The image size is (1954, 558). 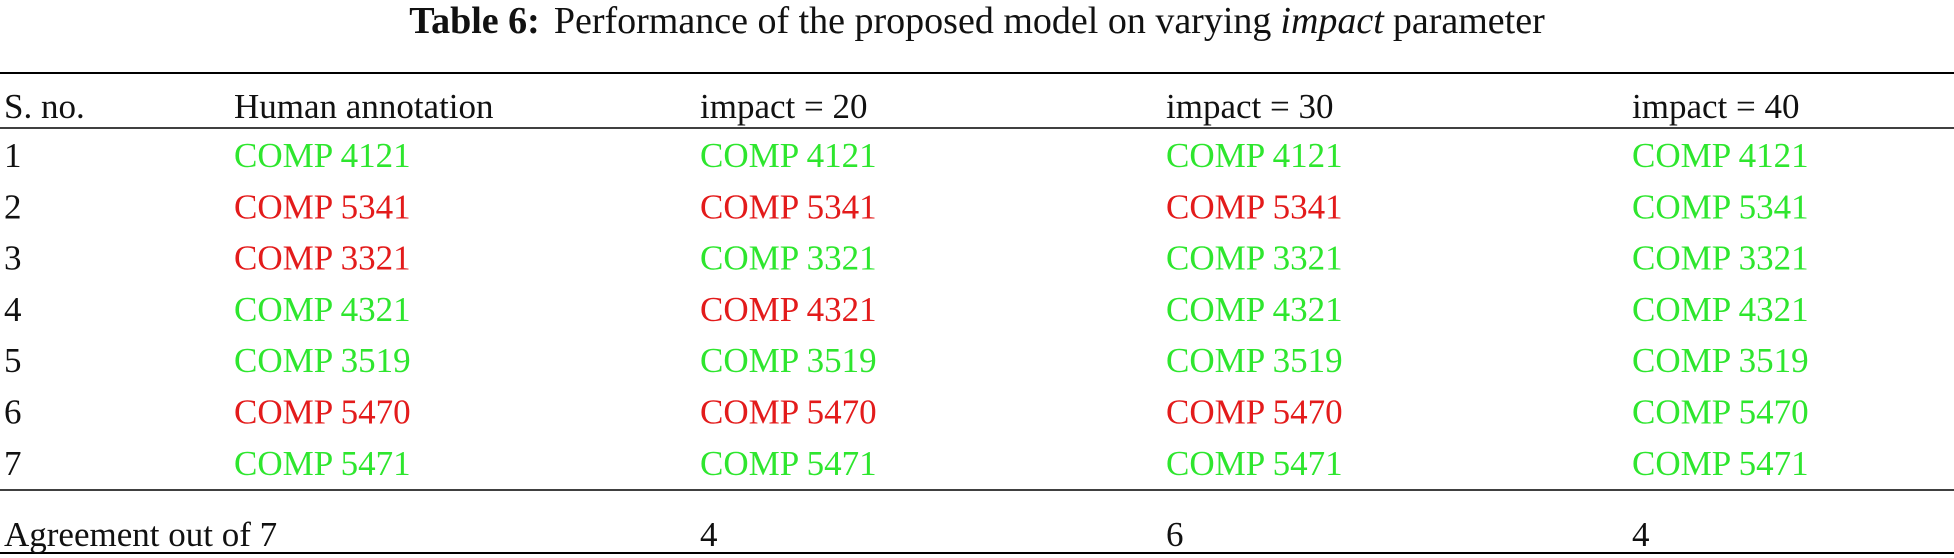 I want to click on column-header: impact = 30, so click(x=1249, y=106).